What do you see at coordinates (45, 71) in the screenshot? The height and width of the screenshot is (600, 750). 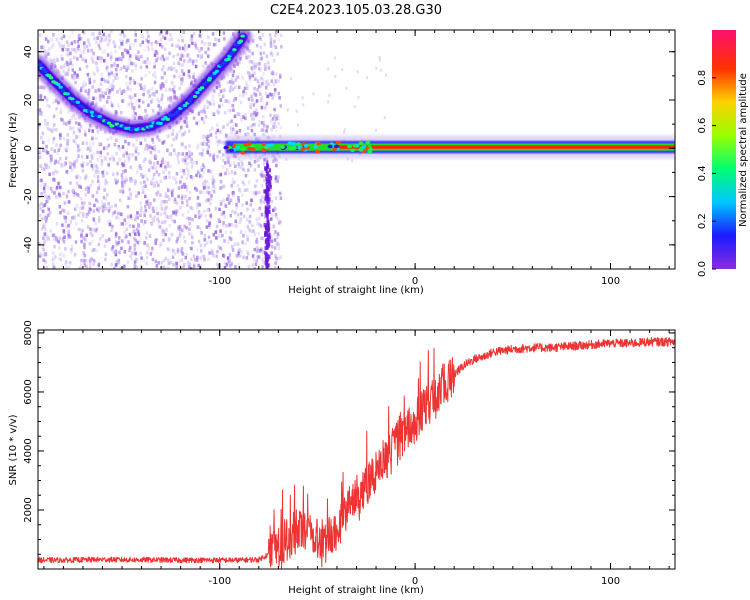 I see `arc-peak` at bounding box center [45, 71].